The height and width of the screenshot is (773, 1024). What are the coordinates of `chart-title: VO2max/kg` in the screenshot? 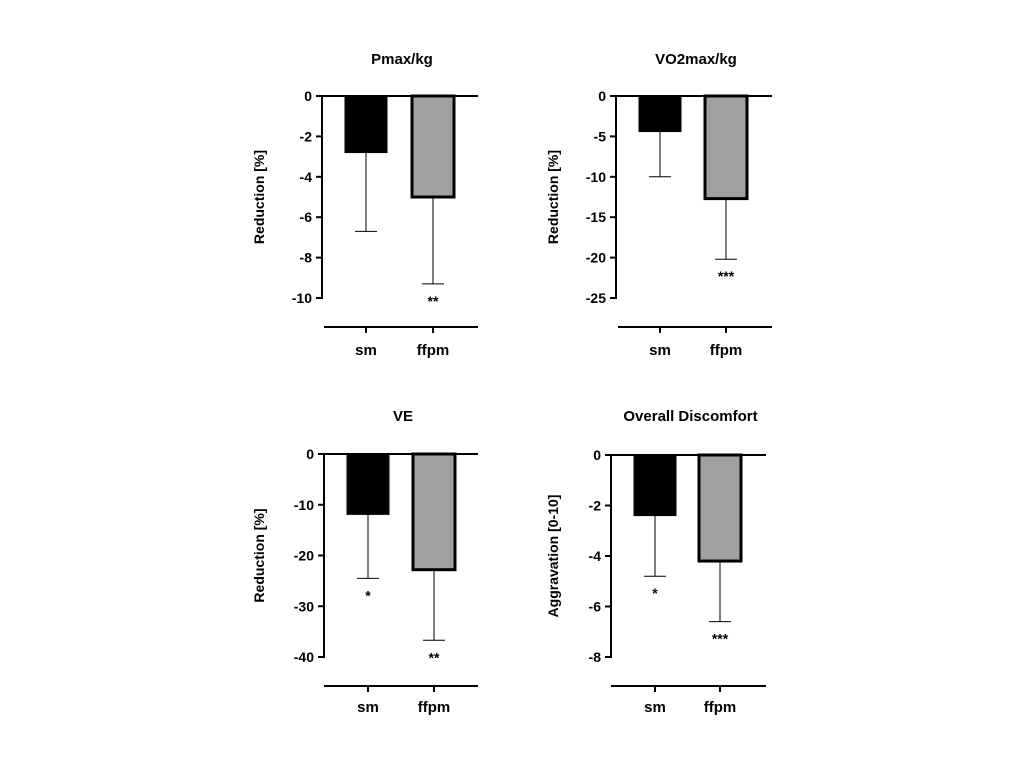 It's located at (696, 59).